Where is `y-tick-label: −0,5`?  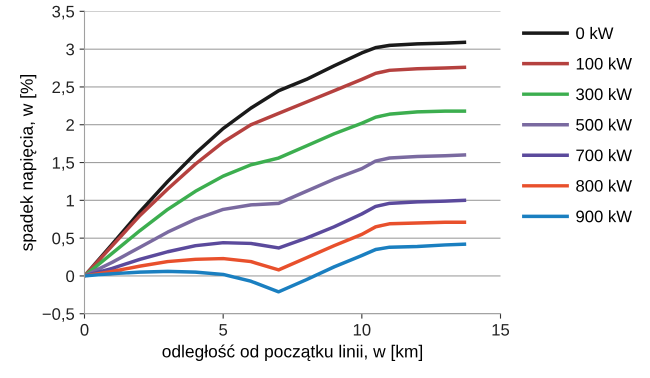
y-tick-label: −0,5 is located at coordinates (58, 315).